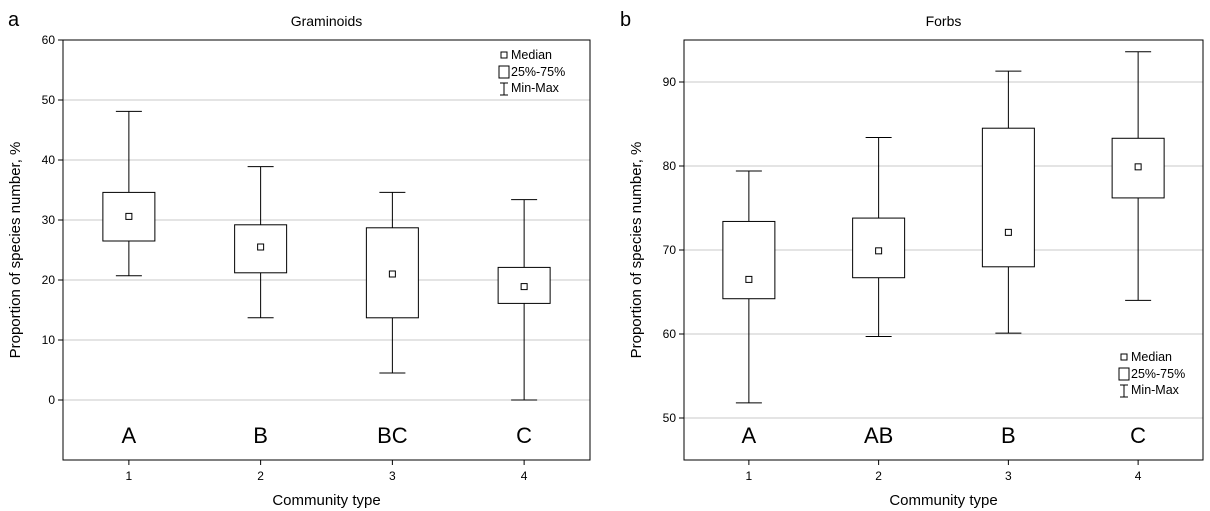  What do you see at coordinates (14, 20) in the screenshot?
I see `panel-label: a` at bounding box center [14, 20].